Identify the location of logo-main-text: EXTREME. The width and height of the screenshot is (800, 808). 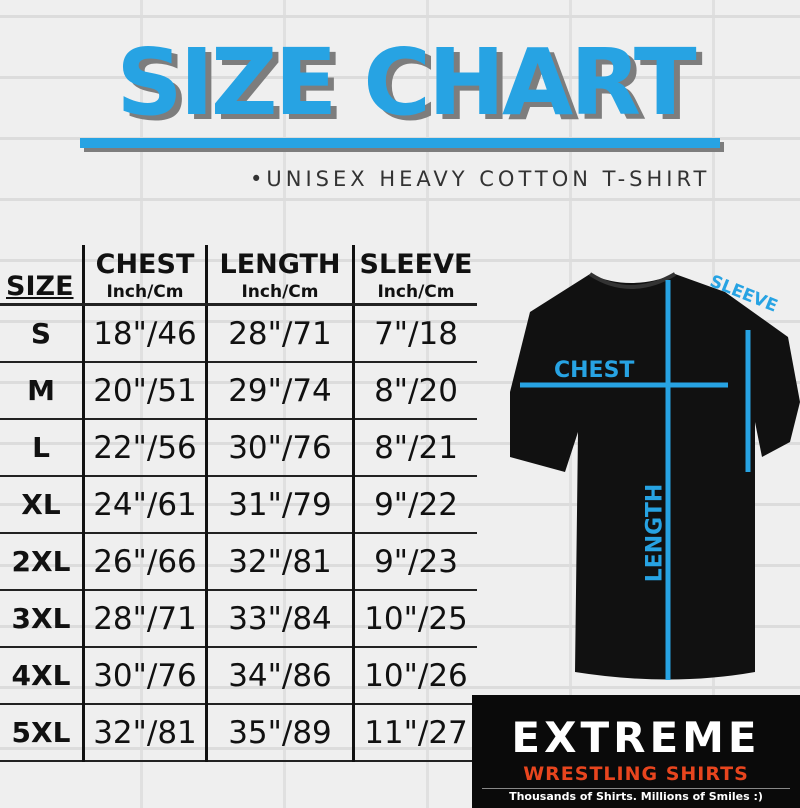
(636, 737).